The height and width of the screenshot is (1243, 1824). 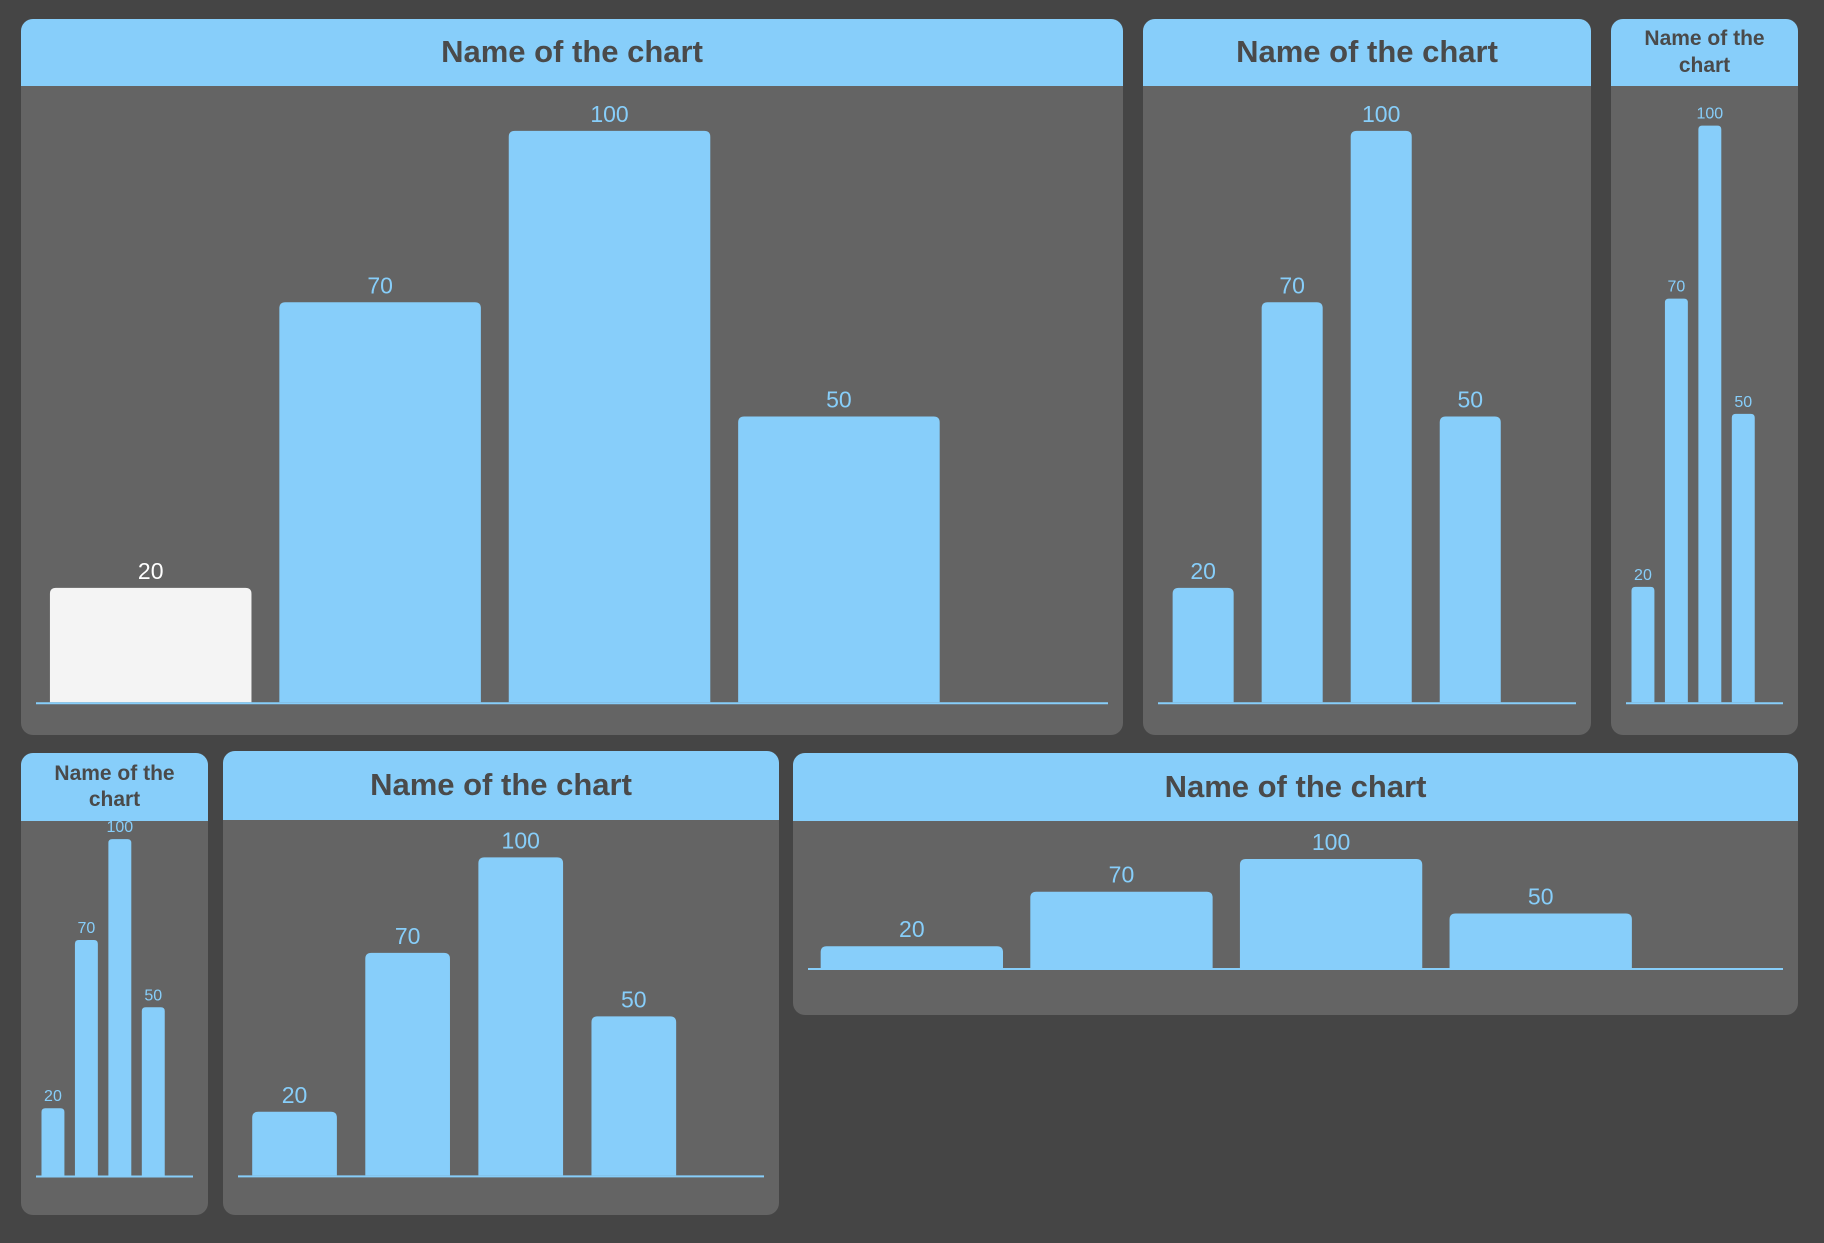 I want to click on bar-chart-6: 20 70 100 50, so click(x=1295, y=900).